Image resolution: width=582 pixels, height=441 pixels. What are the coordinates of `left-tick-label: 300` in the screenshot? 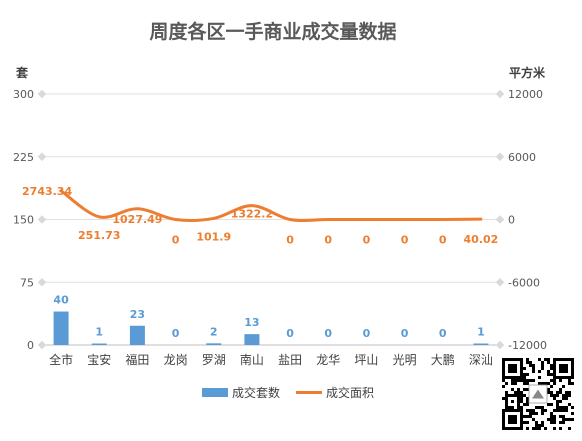 It's located at (23, 94).